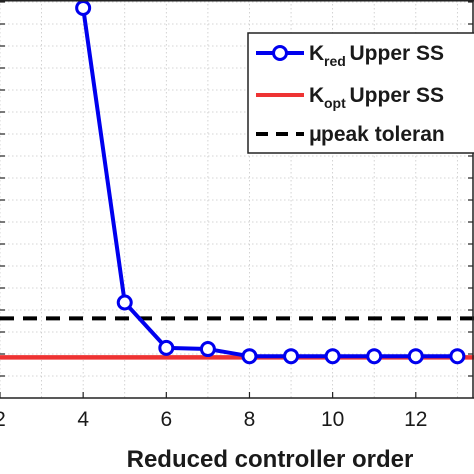 Image resolution: width=474 pixels, height=474 pixels. What do you see at coordinates (280, 53) in the screenshot?
I see `legend-marker` at bounding box center [280, 53].